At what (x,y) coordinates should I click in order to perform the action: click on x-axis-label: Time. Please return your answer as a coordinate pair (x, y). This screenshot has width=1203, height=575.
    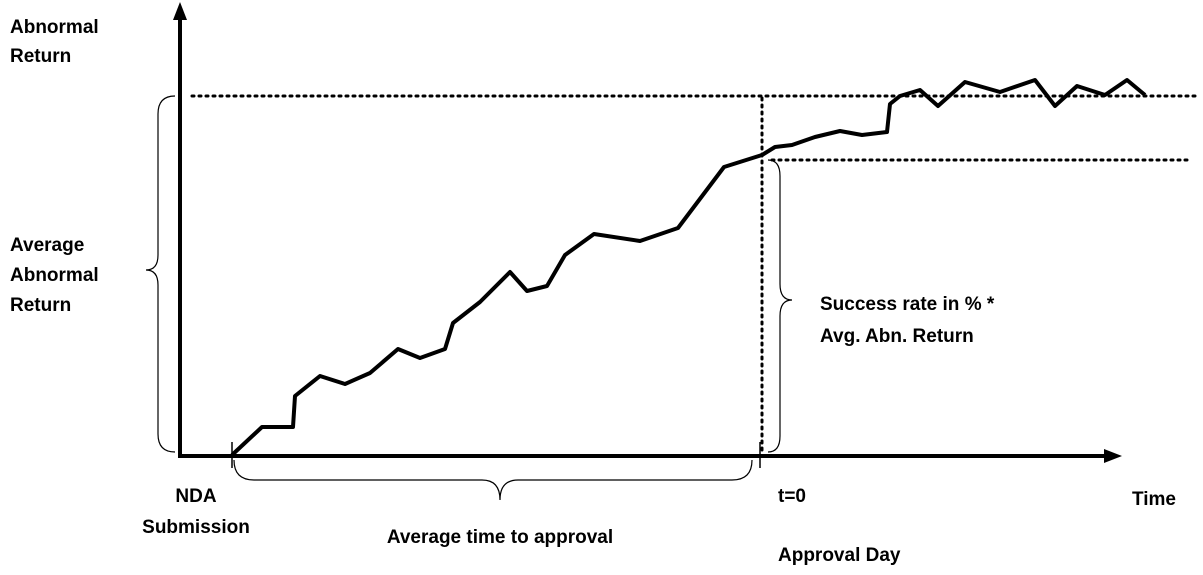
    Looking at the image, I should click on (1154, 499).